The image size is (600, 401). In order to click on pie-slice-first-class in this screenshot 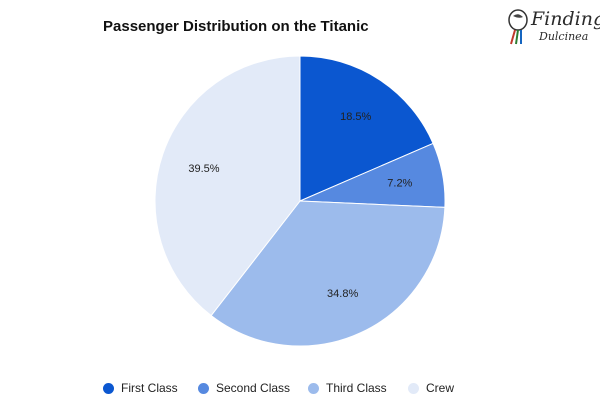, I will do `click(366, 128)`.